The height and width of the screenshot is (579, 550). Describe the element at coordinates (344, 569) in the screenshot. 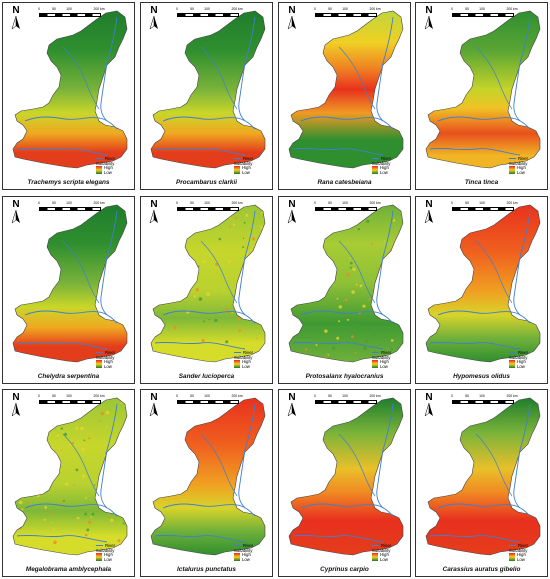

I see `species-name: Cyprinus carpio` at that location.